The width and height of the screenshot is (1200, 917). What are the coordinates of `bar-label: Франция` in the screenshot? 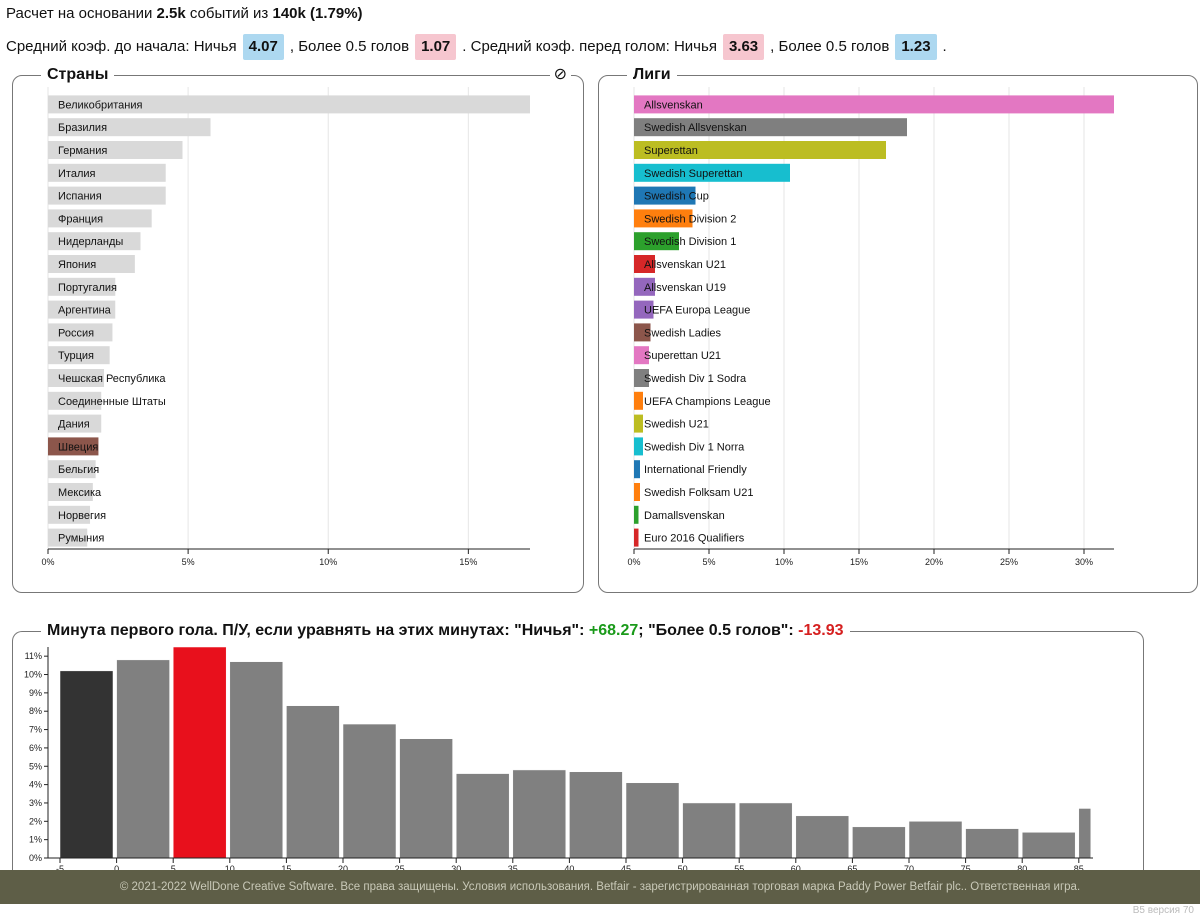 It's located at (80, 219).